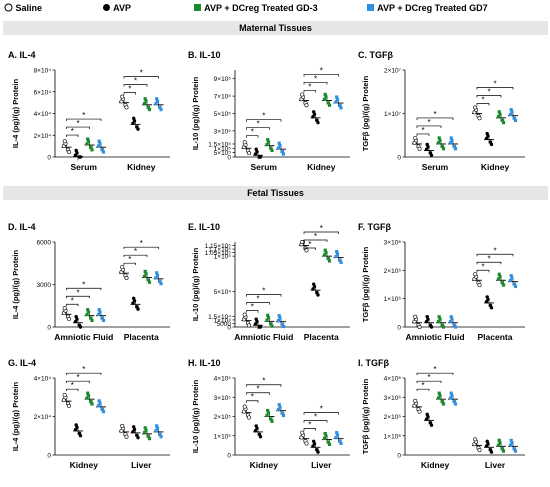  I want to click on y-tick-label: 5000, so click(224, 324).